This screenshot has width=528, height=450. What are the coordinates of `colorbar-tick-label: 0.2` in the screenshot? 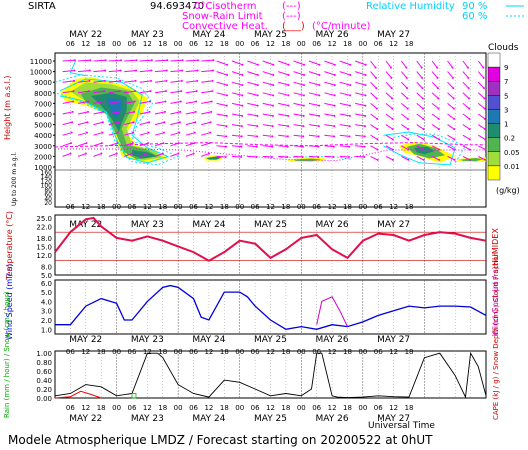 It's located at (509, 139).